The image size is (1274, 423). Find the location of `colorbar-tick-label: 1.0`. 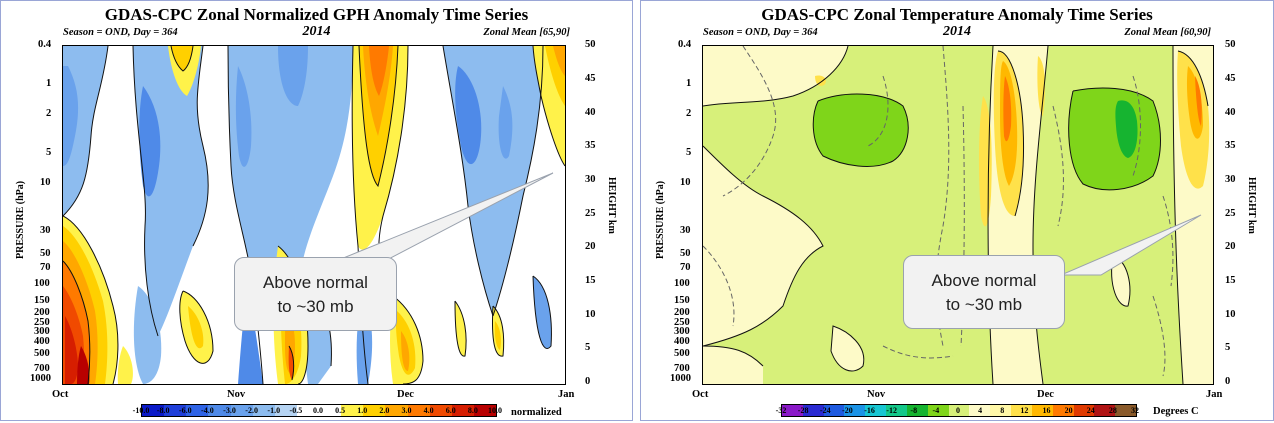

colorbar-tick-label: 1.0 is located at coordinates (362, 410).